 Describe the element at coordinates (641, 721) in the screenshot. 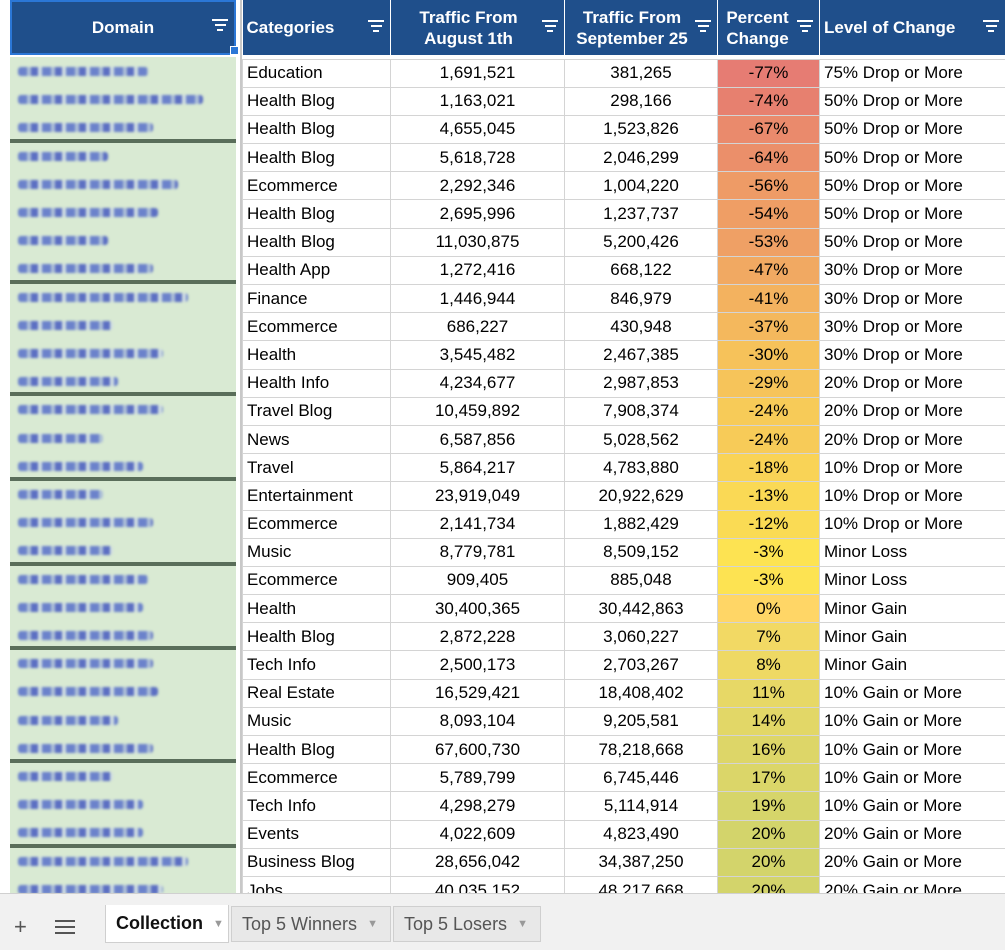

I see `cell-traffic-sep: 9,205,581` at that location.